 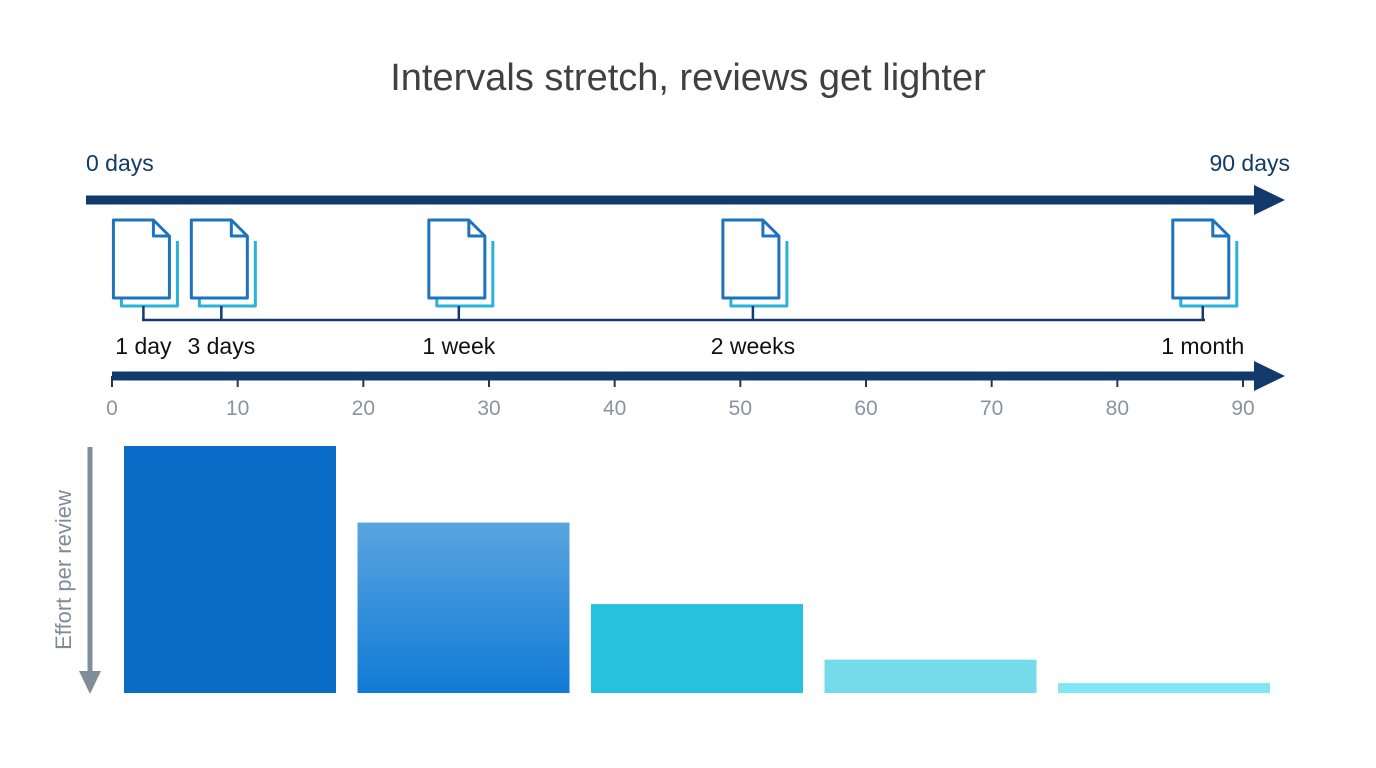 What do you see at coordinates (614, 408) in the screenshot?
I see `scale-tick-label: 40` at bounding box center [614, 408].